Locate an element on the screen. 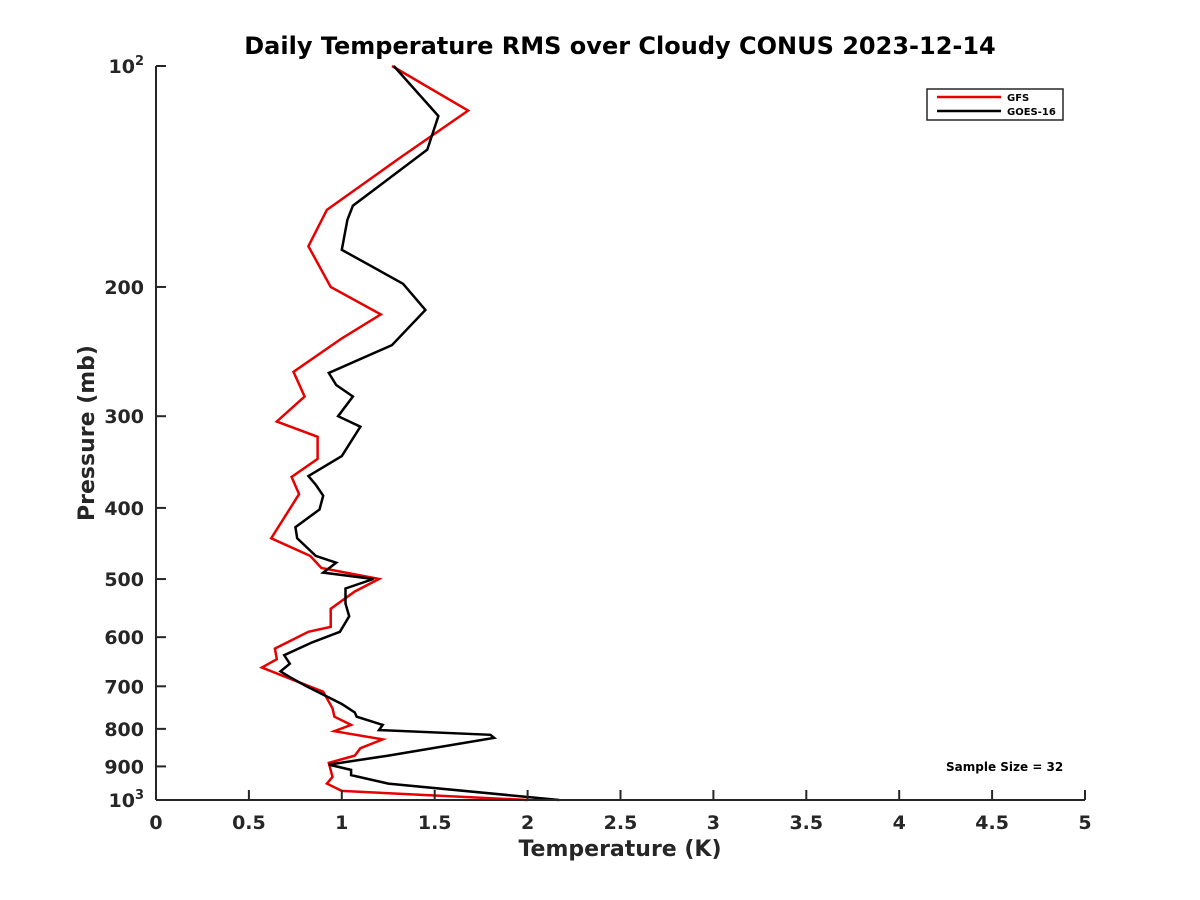 Image resolution: width=1200 pixels, height=900 pixels. x-tick-label: 0.5 is located at coordinates (249, 823).